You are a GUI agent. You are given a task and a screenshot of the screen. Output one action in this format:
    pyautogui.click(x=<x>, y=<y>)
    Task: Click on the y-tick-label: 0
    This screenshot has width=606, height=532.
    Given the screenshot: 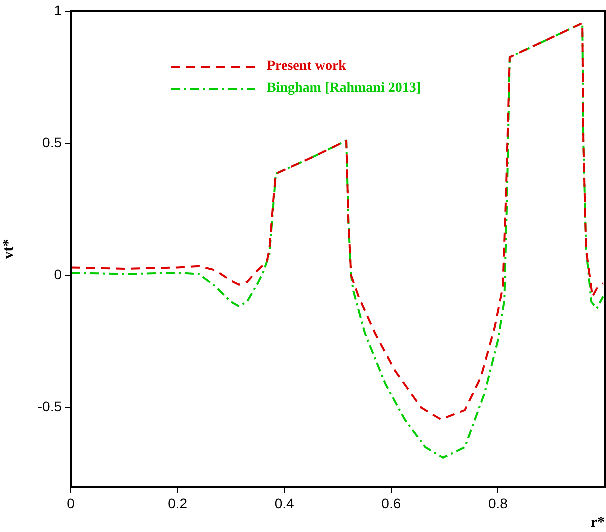 What is the action you would take?
    pyautogui.click(x=58, y=274)
    